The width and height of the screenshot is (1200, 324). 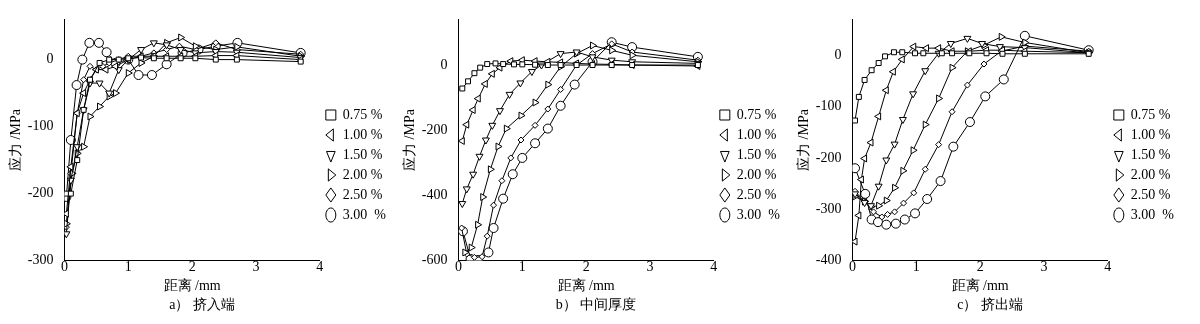 What do you see at coordinates (596, 305) in the screenshot?
I see `text: b） 中间厚度` at bounding box center [596, 305].